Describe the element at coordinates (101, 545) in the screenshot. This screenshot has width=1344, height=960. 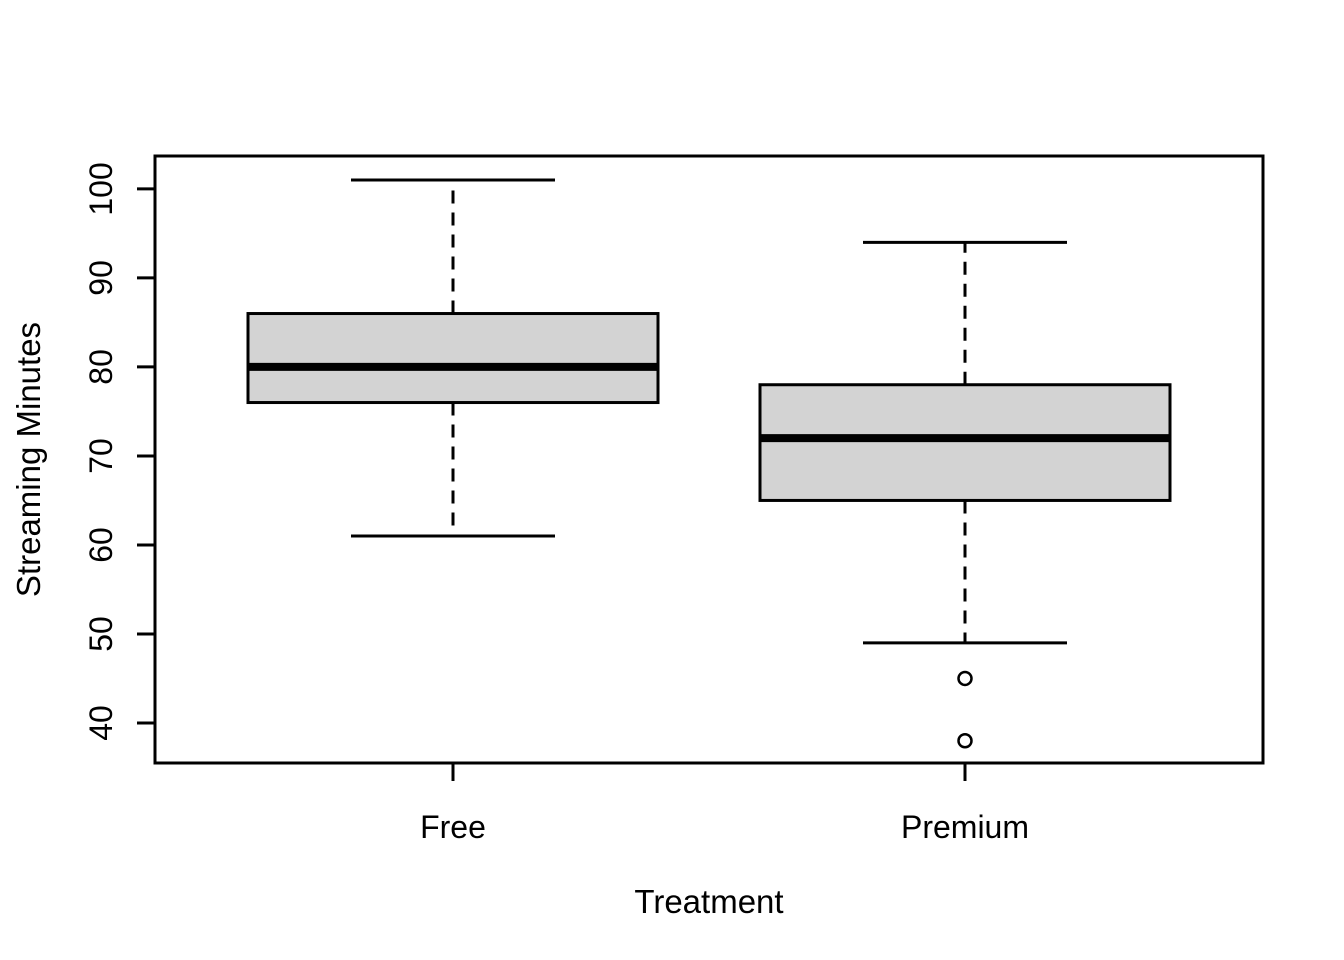
I see `y-tick-label-60: 60` at that location.